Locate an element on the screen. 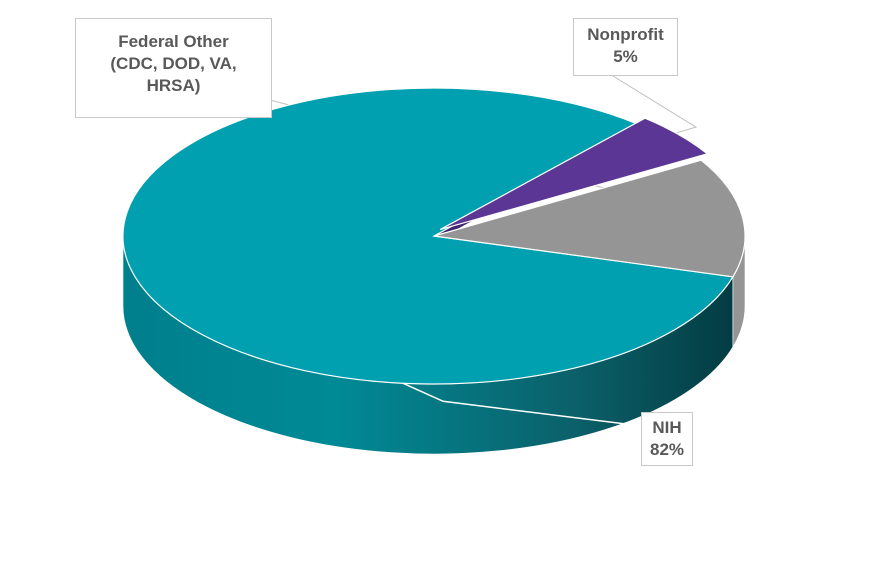  label-nih-value: 82% is located at coordinates (667, 449).